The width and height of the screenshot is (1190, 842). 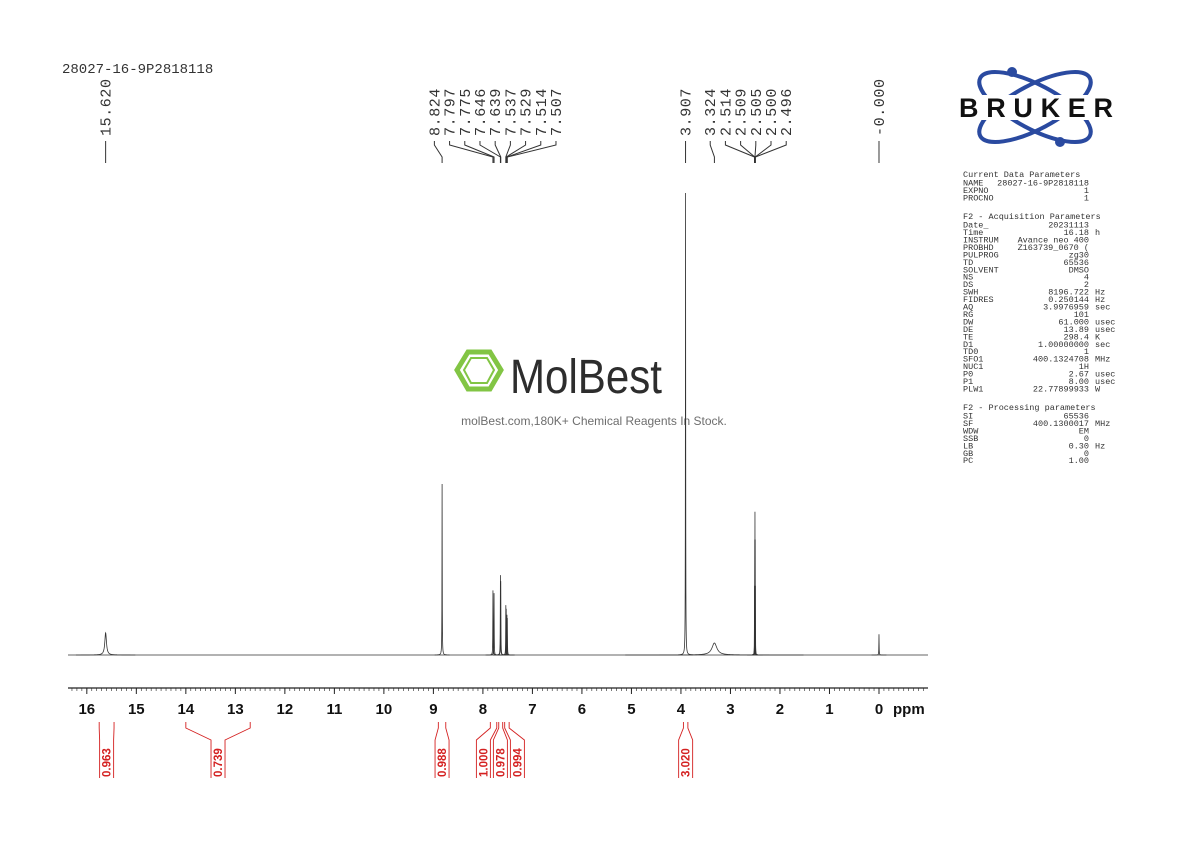 What do you see at coordinates (384, 709) in the screenshot?
I see `x-tick-label: 10` at bounding box center [384, 709].